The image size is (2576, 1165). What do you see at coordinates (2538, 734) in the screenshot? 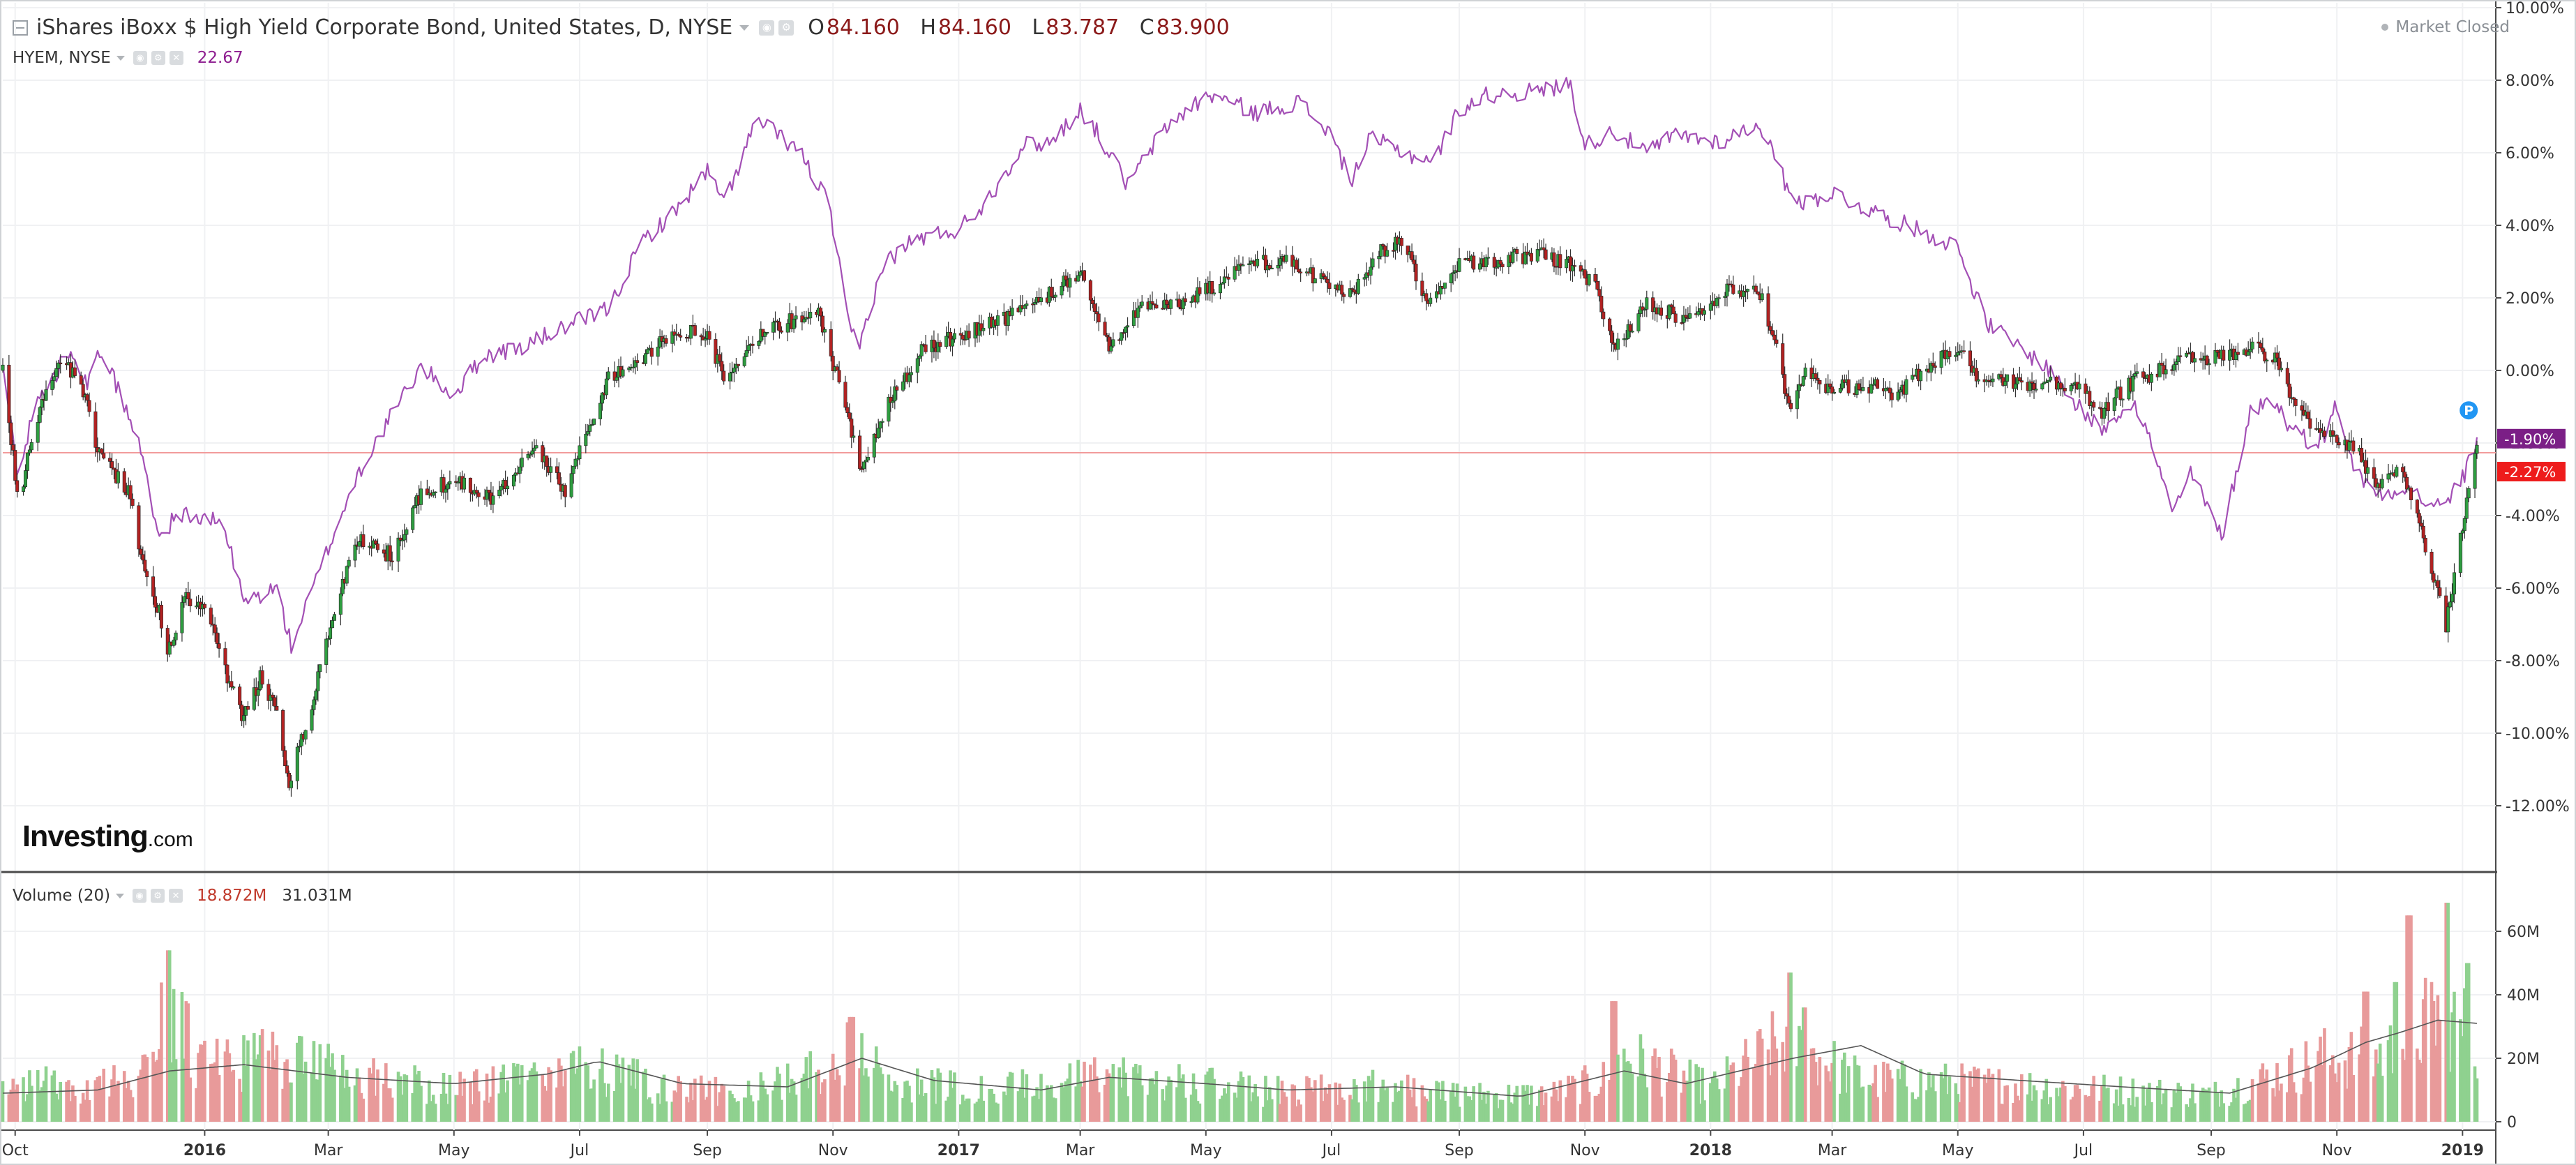
I see `y-tick-label: -10.00%` at bounding box center [2538, 734].